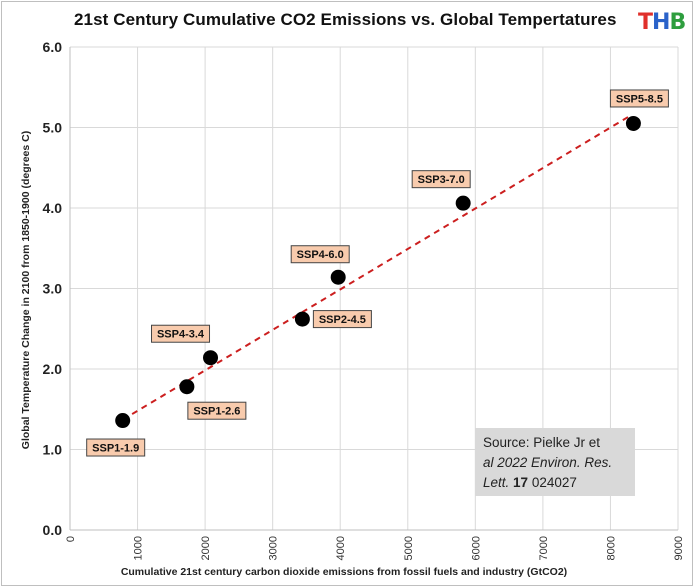 Image resolution: width=694 pixels, height=587 pixels. What do you see at coordinates (679, 548) in the screenshot?
I see `x-tick-label: 9000` at bounding box center [679, 548].